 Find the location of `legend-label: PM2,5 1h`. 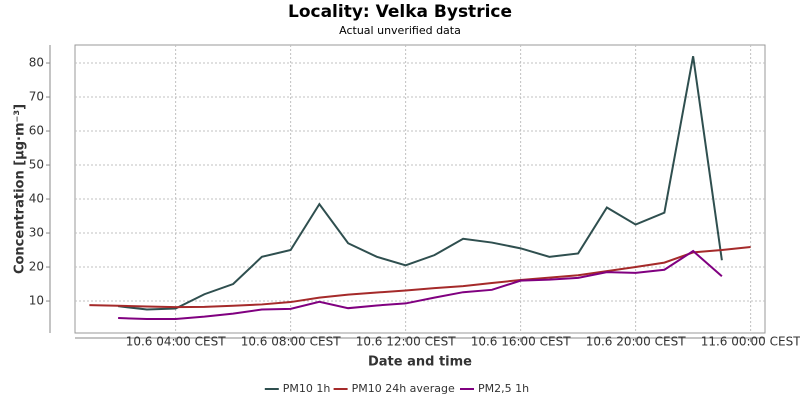

legend-label: PM2,5 1h is located at coordinates (503, 388).